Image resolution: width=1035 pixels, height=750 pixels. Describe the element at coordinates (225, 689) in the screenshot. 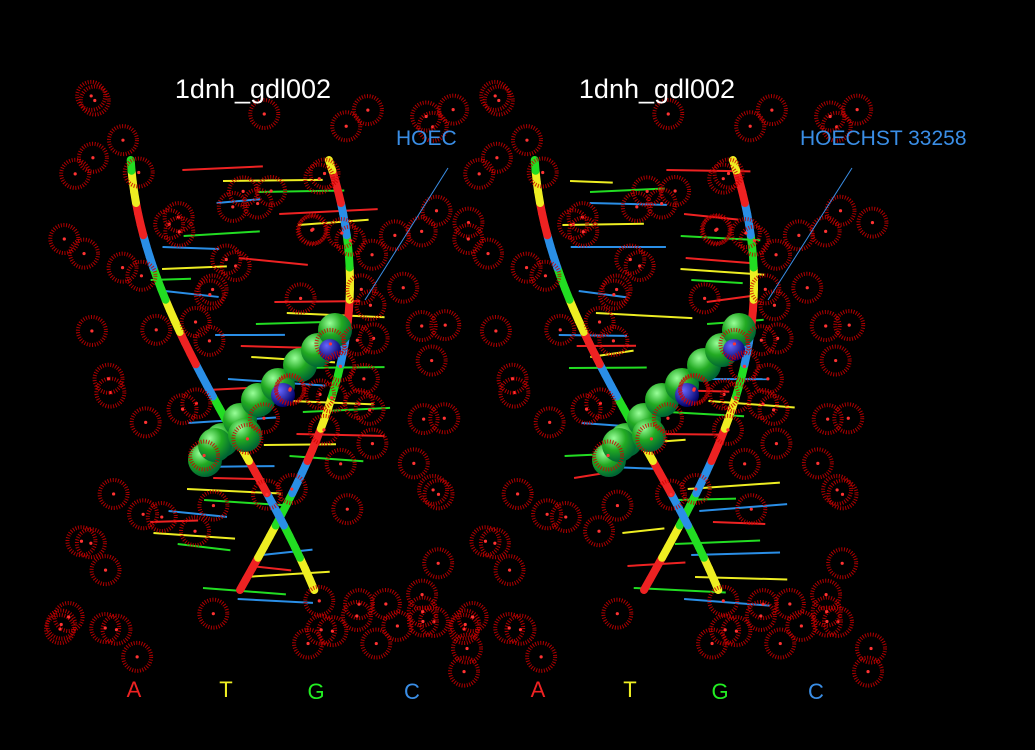

I see `legend-t: T` at that location.